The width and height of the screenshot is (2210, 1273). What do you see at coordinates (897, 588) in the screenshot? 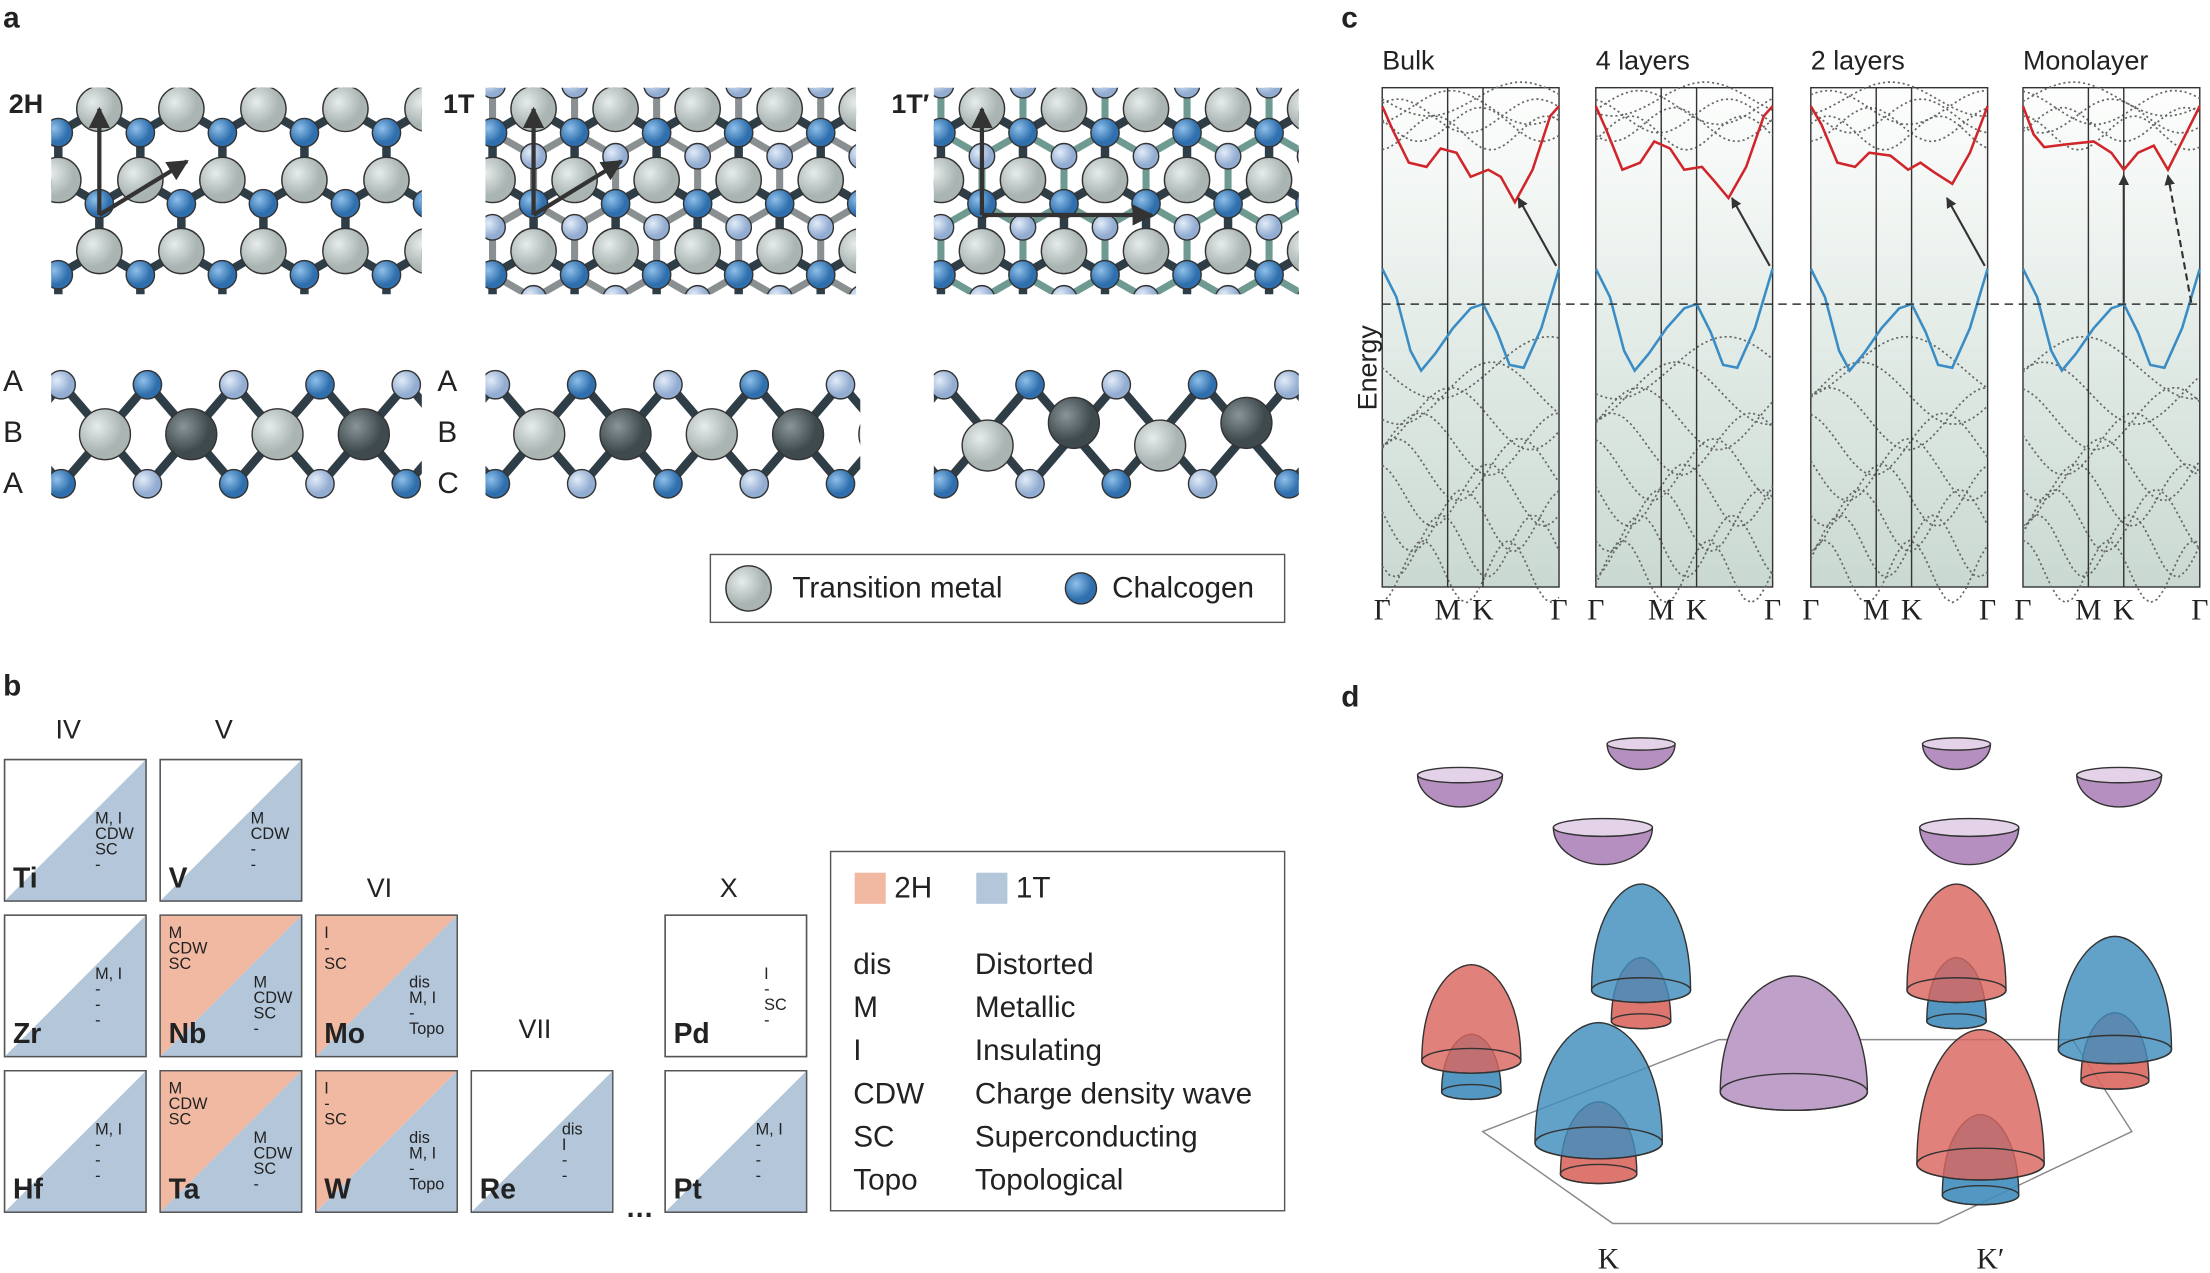
I see `legend-text: Transition metal` at bounding box center [897, 588].